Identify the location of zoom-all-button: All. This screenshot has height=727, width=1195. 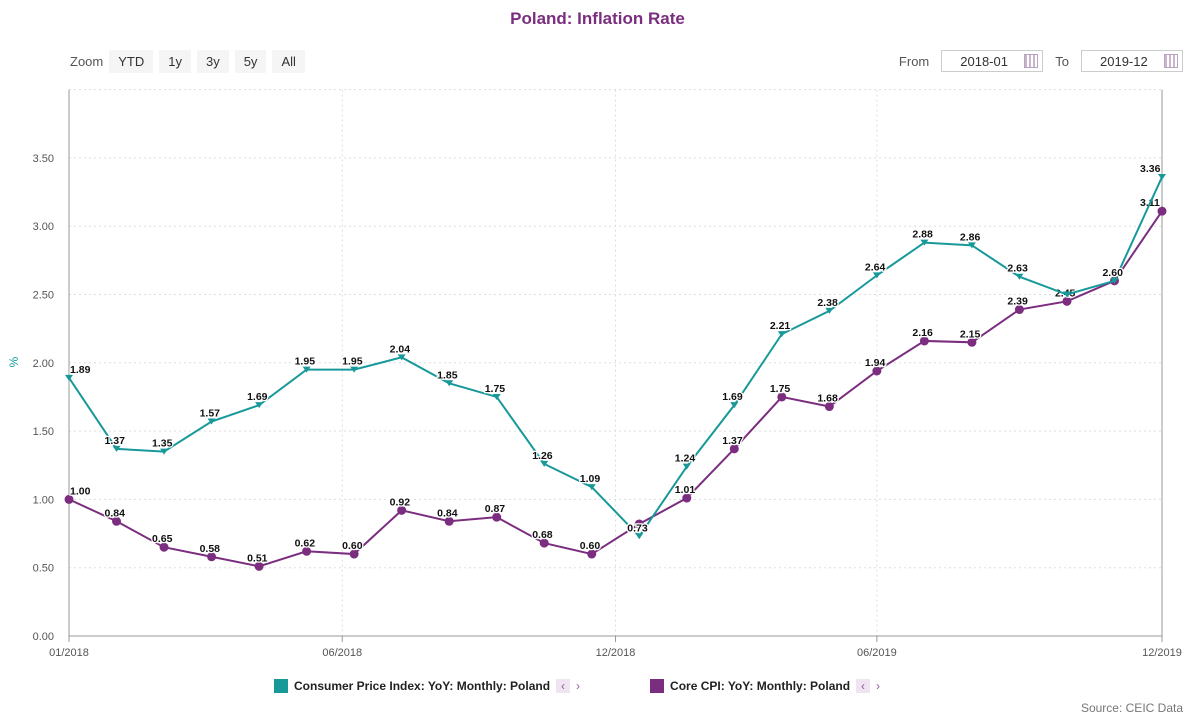
(288, 61).